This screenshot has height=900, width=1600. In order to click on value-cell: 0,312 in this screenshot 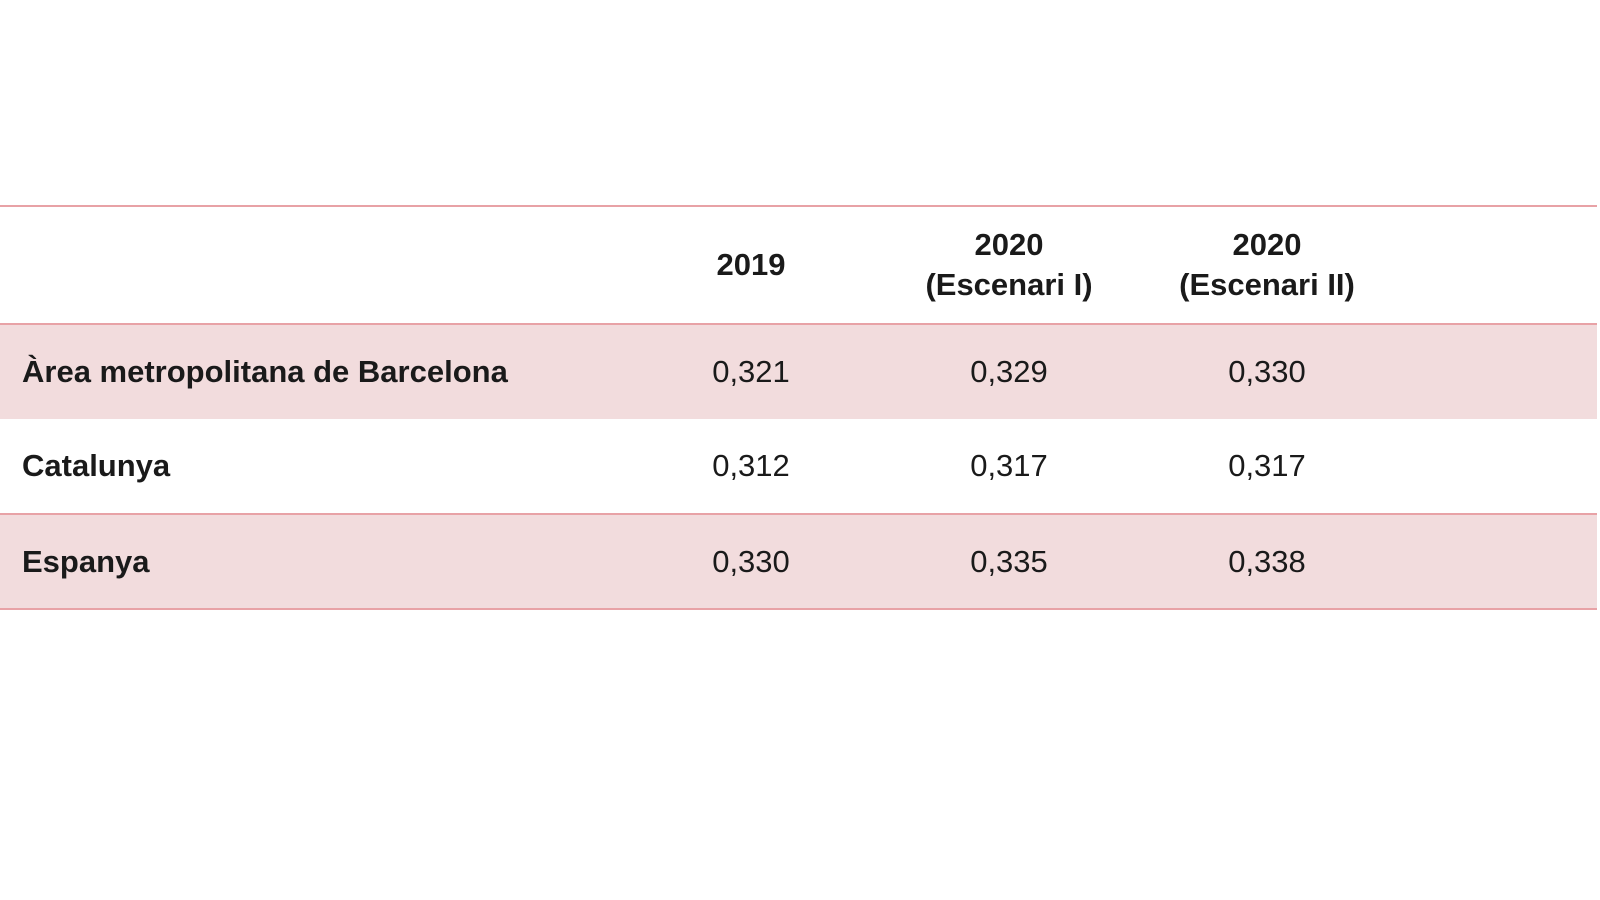, I will do `click(751, 465)`.